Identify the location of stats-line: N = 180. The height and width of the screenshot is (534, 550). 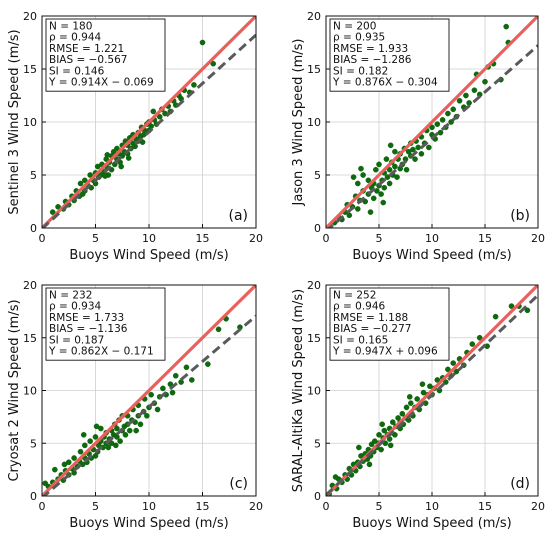
(70, 27).